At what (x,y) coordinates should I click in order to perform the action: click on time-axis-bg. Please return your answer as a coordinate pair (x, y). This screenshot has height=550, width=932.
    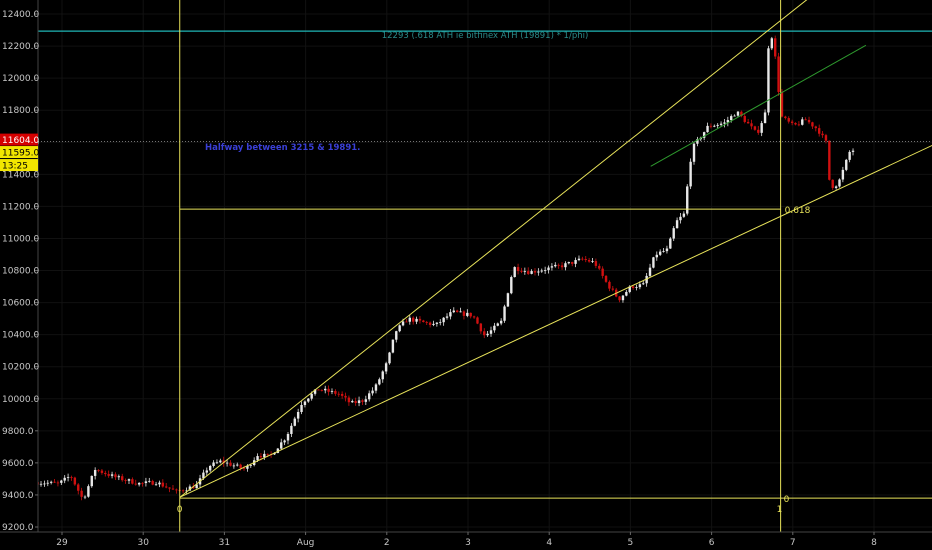
    Looking at the image, I should click on (466, 541).